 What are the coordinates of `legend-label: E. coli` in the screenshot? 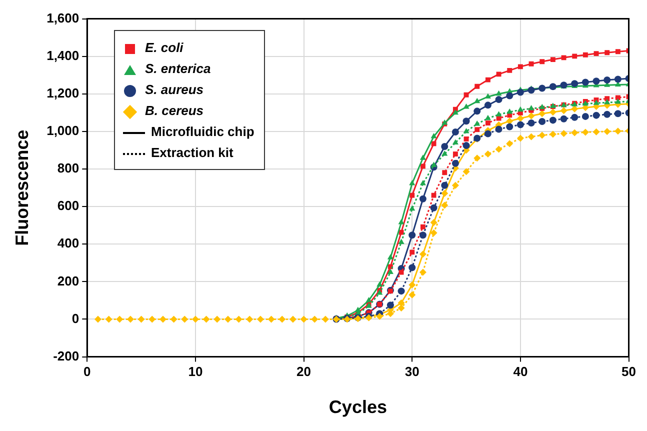 It's located at (164, 47).